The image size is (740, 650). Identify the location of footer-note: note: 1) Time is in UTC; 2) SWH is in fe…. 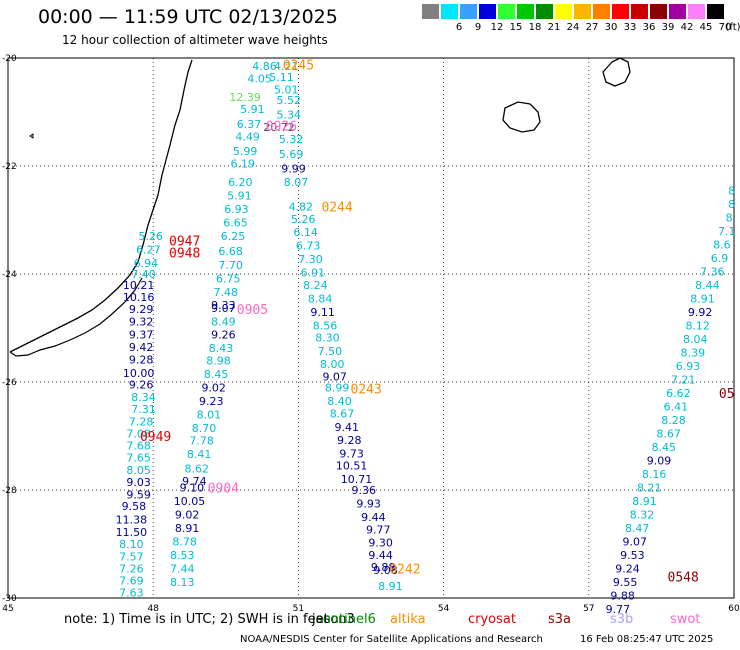
(196, 619).